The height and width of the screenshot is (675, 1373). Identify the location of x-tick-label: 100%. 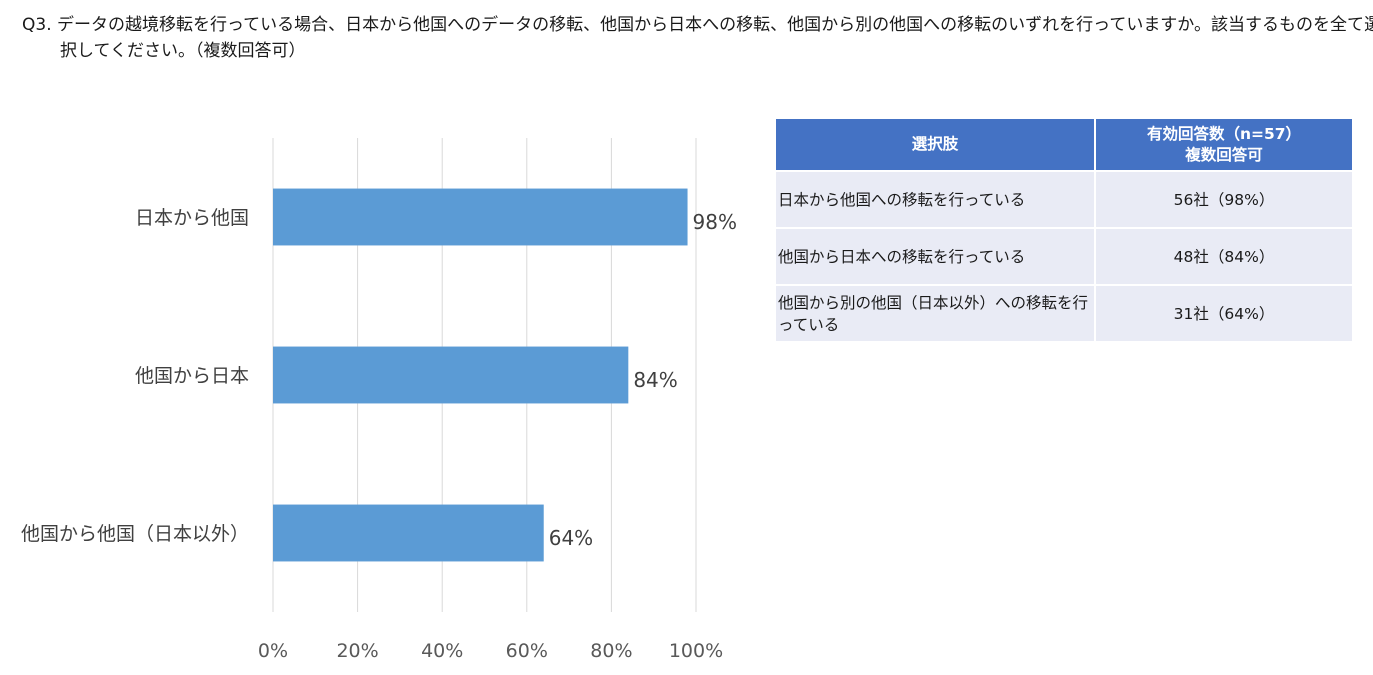
(696, 651).